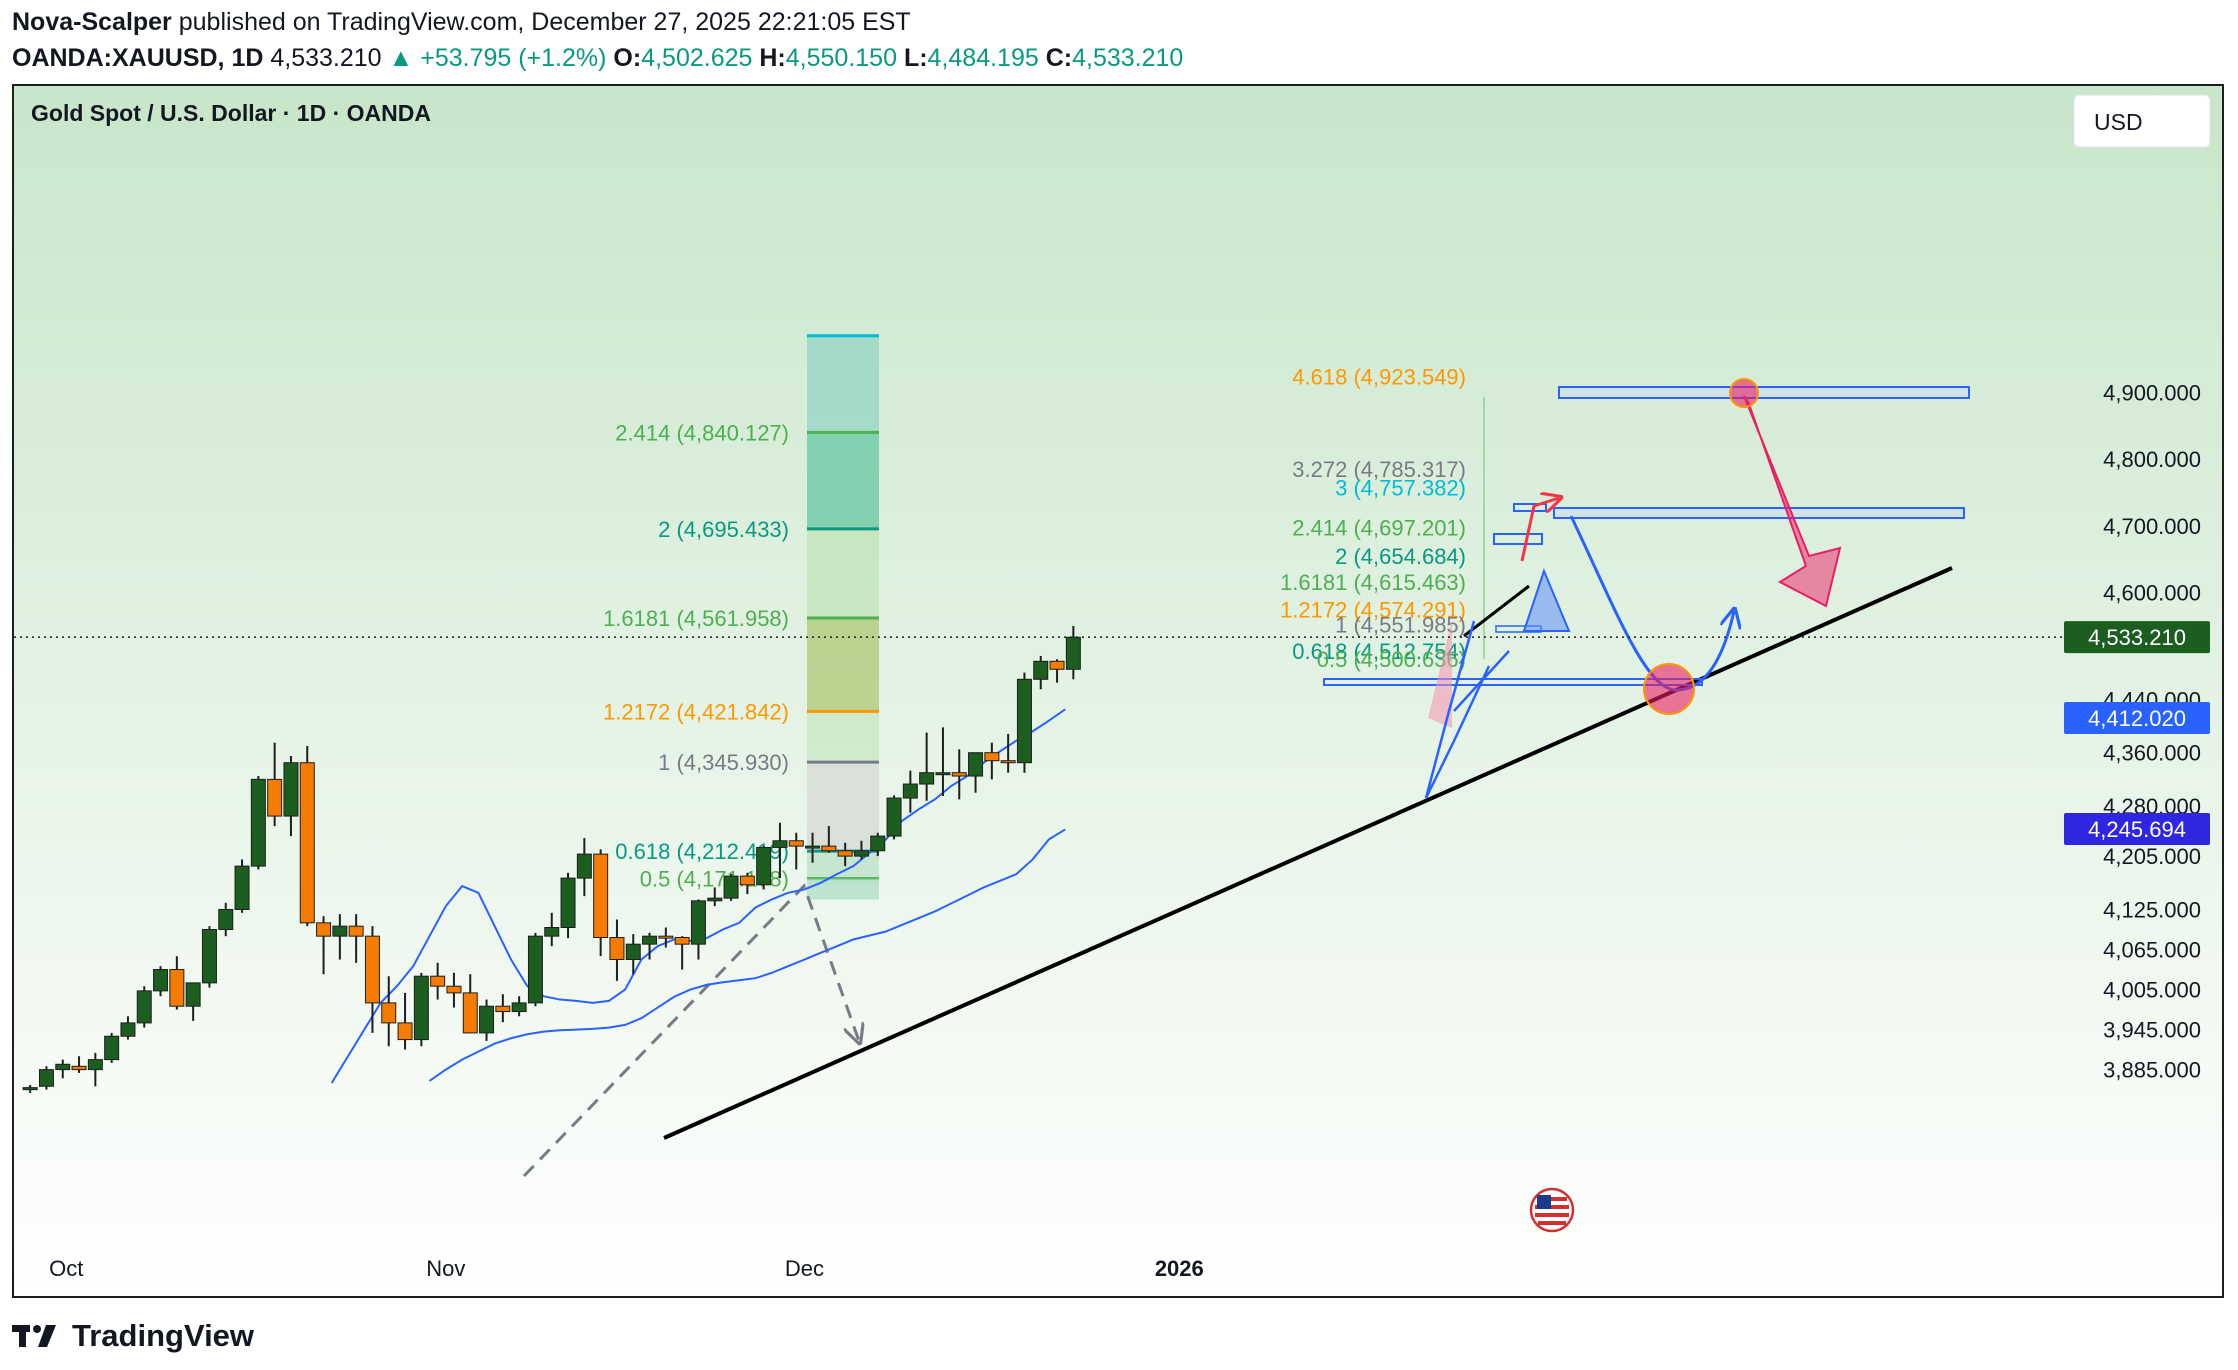 The image size is (2238, 1370). I want to click on fib-right-label: 1 (4,551.985), so click(1400, 625).